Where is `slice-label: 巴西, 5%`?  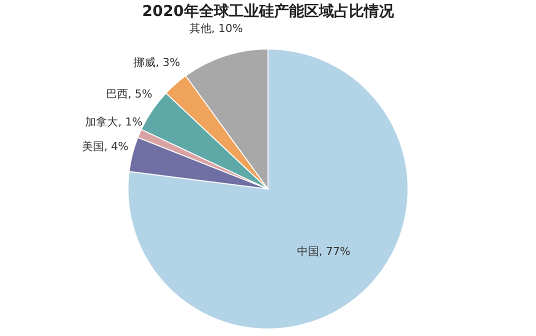 slice-label: 巴西, 5% is located at coordinates (129, 94).